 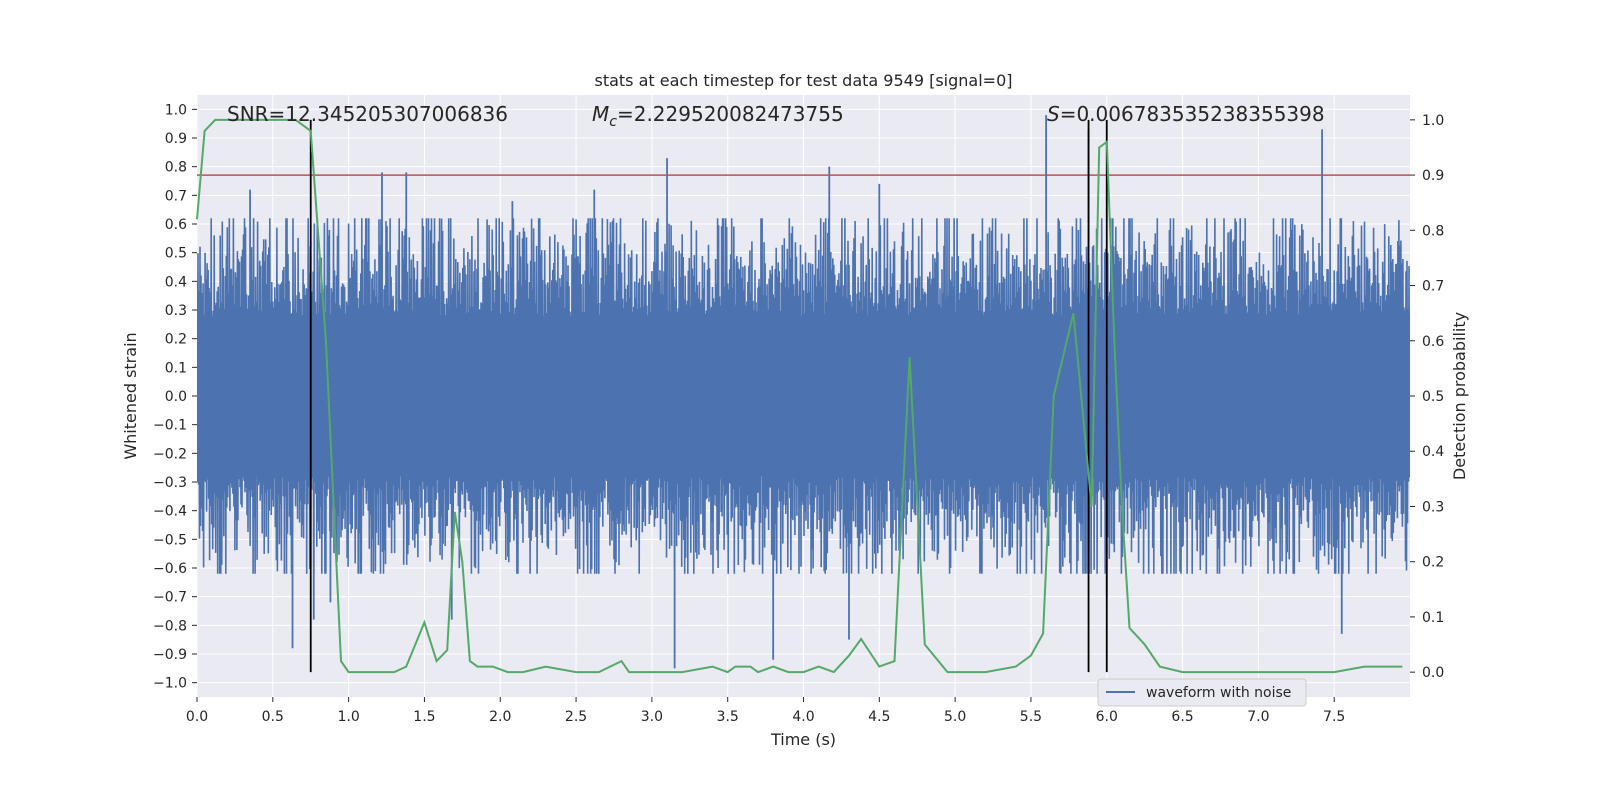 What do you see at coordinates (1182, 717) in the screenshot?
I see `x-tick-label: 6.5` at bounding box center [1182, 717].